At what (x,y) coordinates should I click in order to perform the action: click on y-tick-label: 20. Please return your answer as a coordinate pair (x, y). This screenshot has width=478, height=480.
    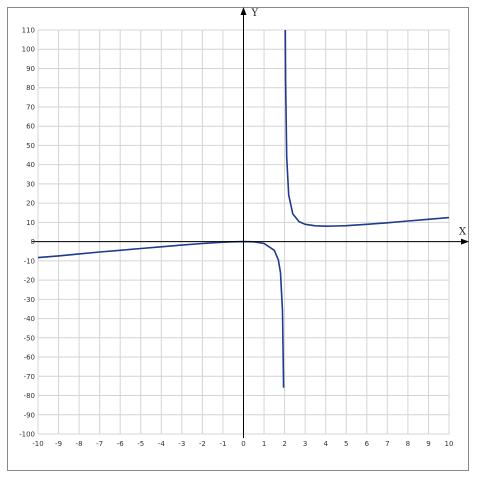
    Looking at the image, I should click on (30, 204).